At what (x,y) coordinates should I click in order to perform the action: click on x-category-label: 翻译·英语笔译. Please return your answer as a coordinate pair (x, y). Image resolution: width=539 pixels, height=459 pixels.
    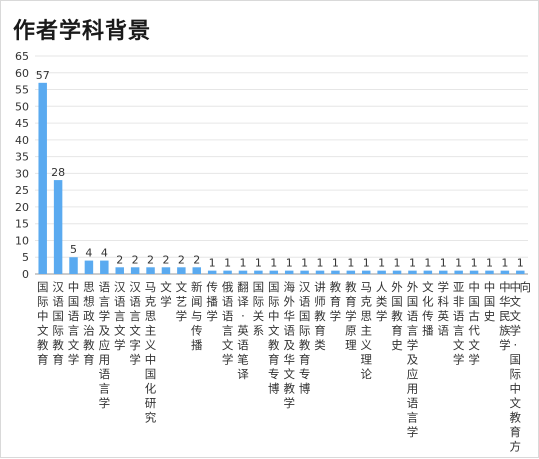
    Looking at the image, I should click on (243, 330).